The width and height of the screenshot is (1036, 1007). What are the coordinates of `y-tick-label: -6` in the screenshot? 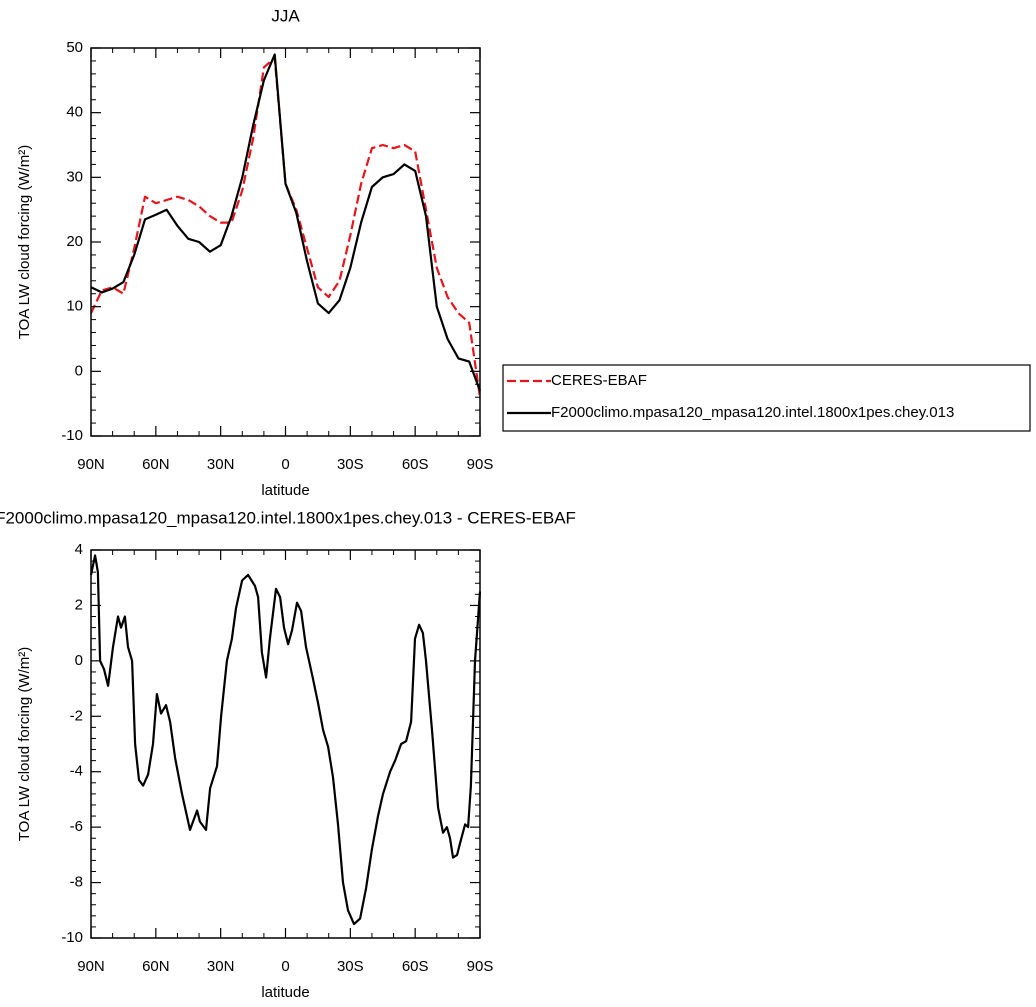 It's located at (76, 826).